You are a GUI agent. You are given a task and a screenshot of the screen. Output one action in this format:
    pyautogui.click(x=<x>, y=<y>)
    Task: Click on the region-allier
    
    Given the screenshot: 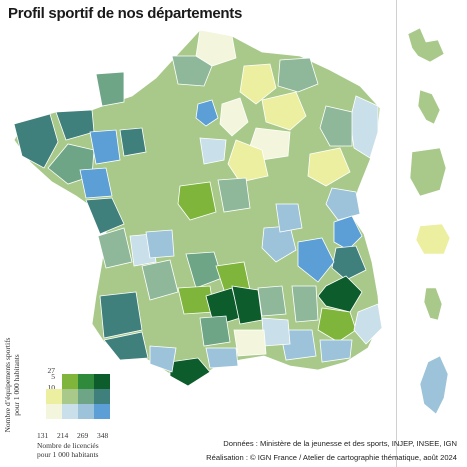 What is the action you would take?
    pyautogui.click(x=289, y=218)
    